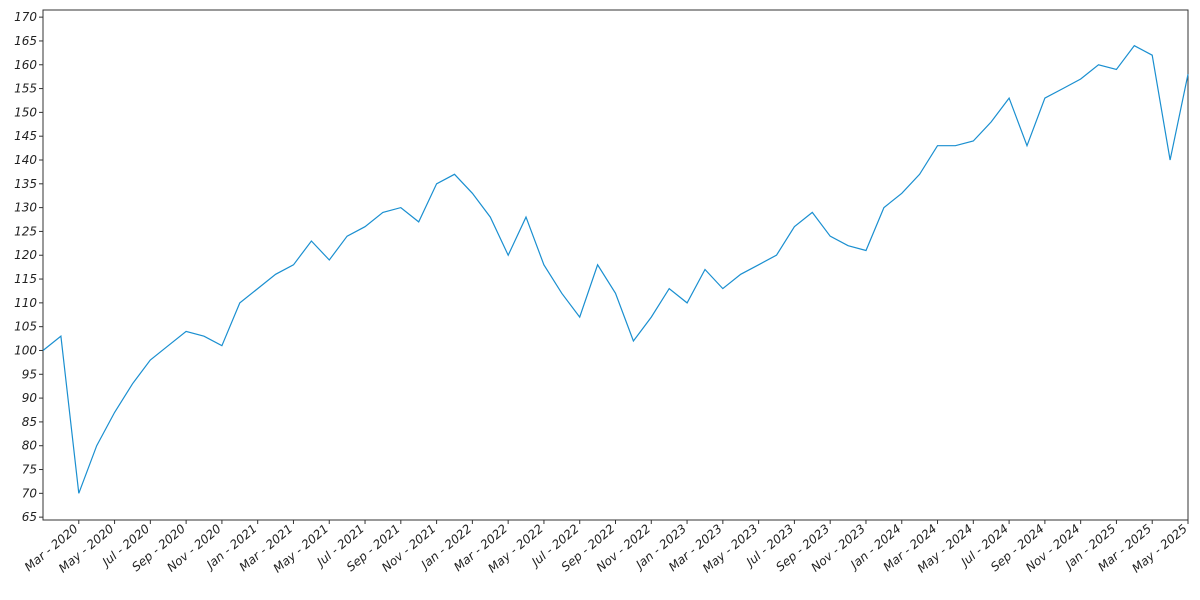 Image resolution: width=1200 pixels, height=600 pixels. What do you see at coordinates (25, 208) in the screenshot?
I see `y-tick-label: 130` at bounding box center [25, 208].